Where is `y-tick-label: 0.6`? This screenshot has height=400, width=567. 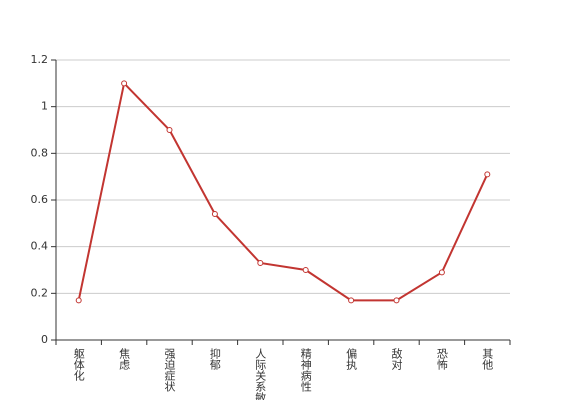
y-tick-label: 0.6 is located at coordinates (40, 199).